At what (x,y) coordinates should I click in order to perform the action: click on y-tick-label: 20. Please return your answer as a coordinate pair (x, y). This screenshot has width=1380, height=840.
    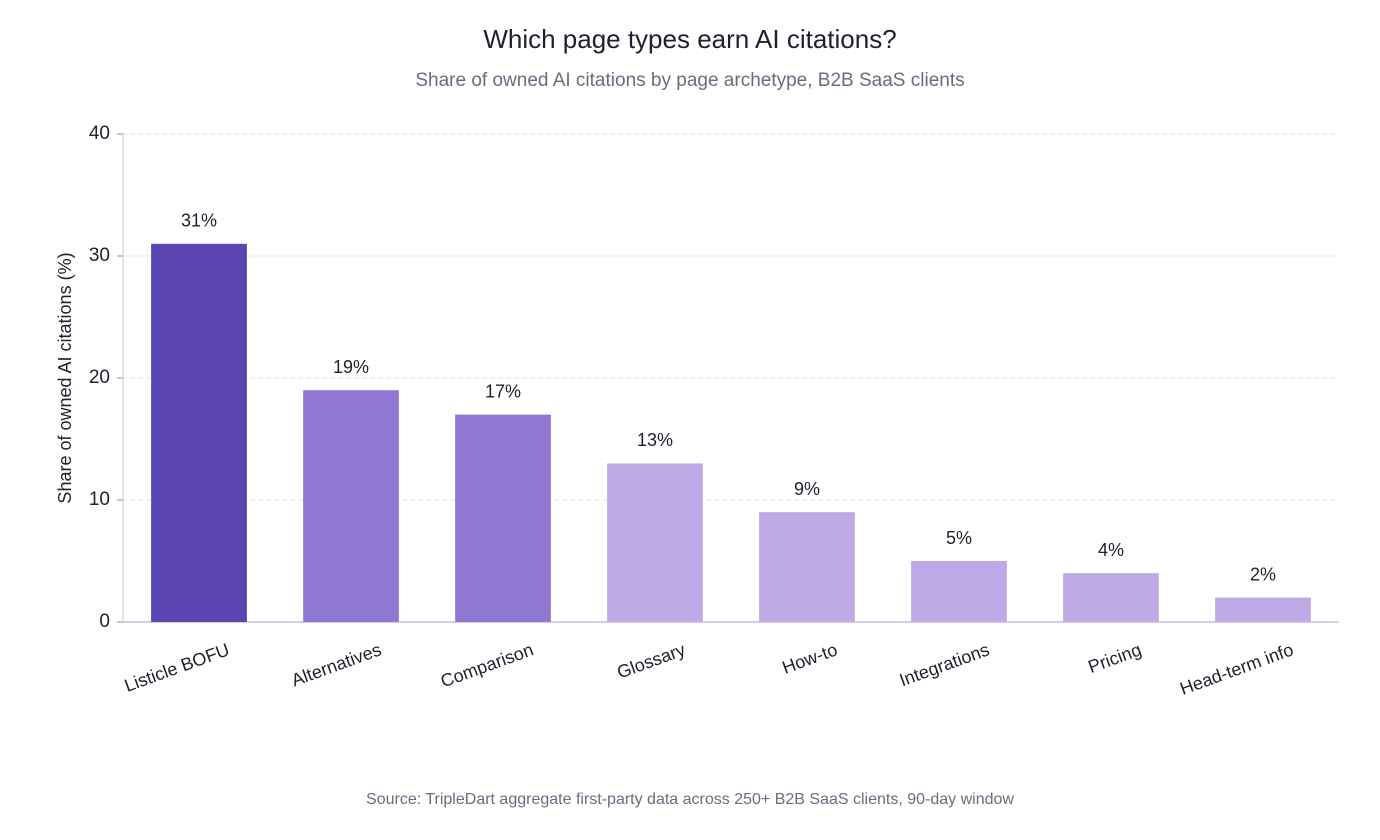
    Looking at the image, I should click on (99, 377).